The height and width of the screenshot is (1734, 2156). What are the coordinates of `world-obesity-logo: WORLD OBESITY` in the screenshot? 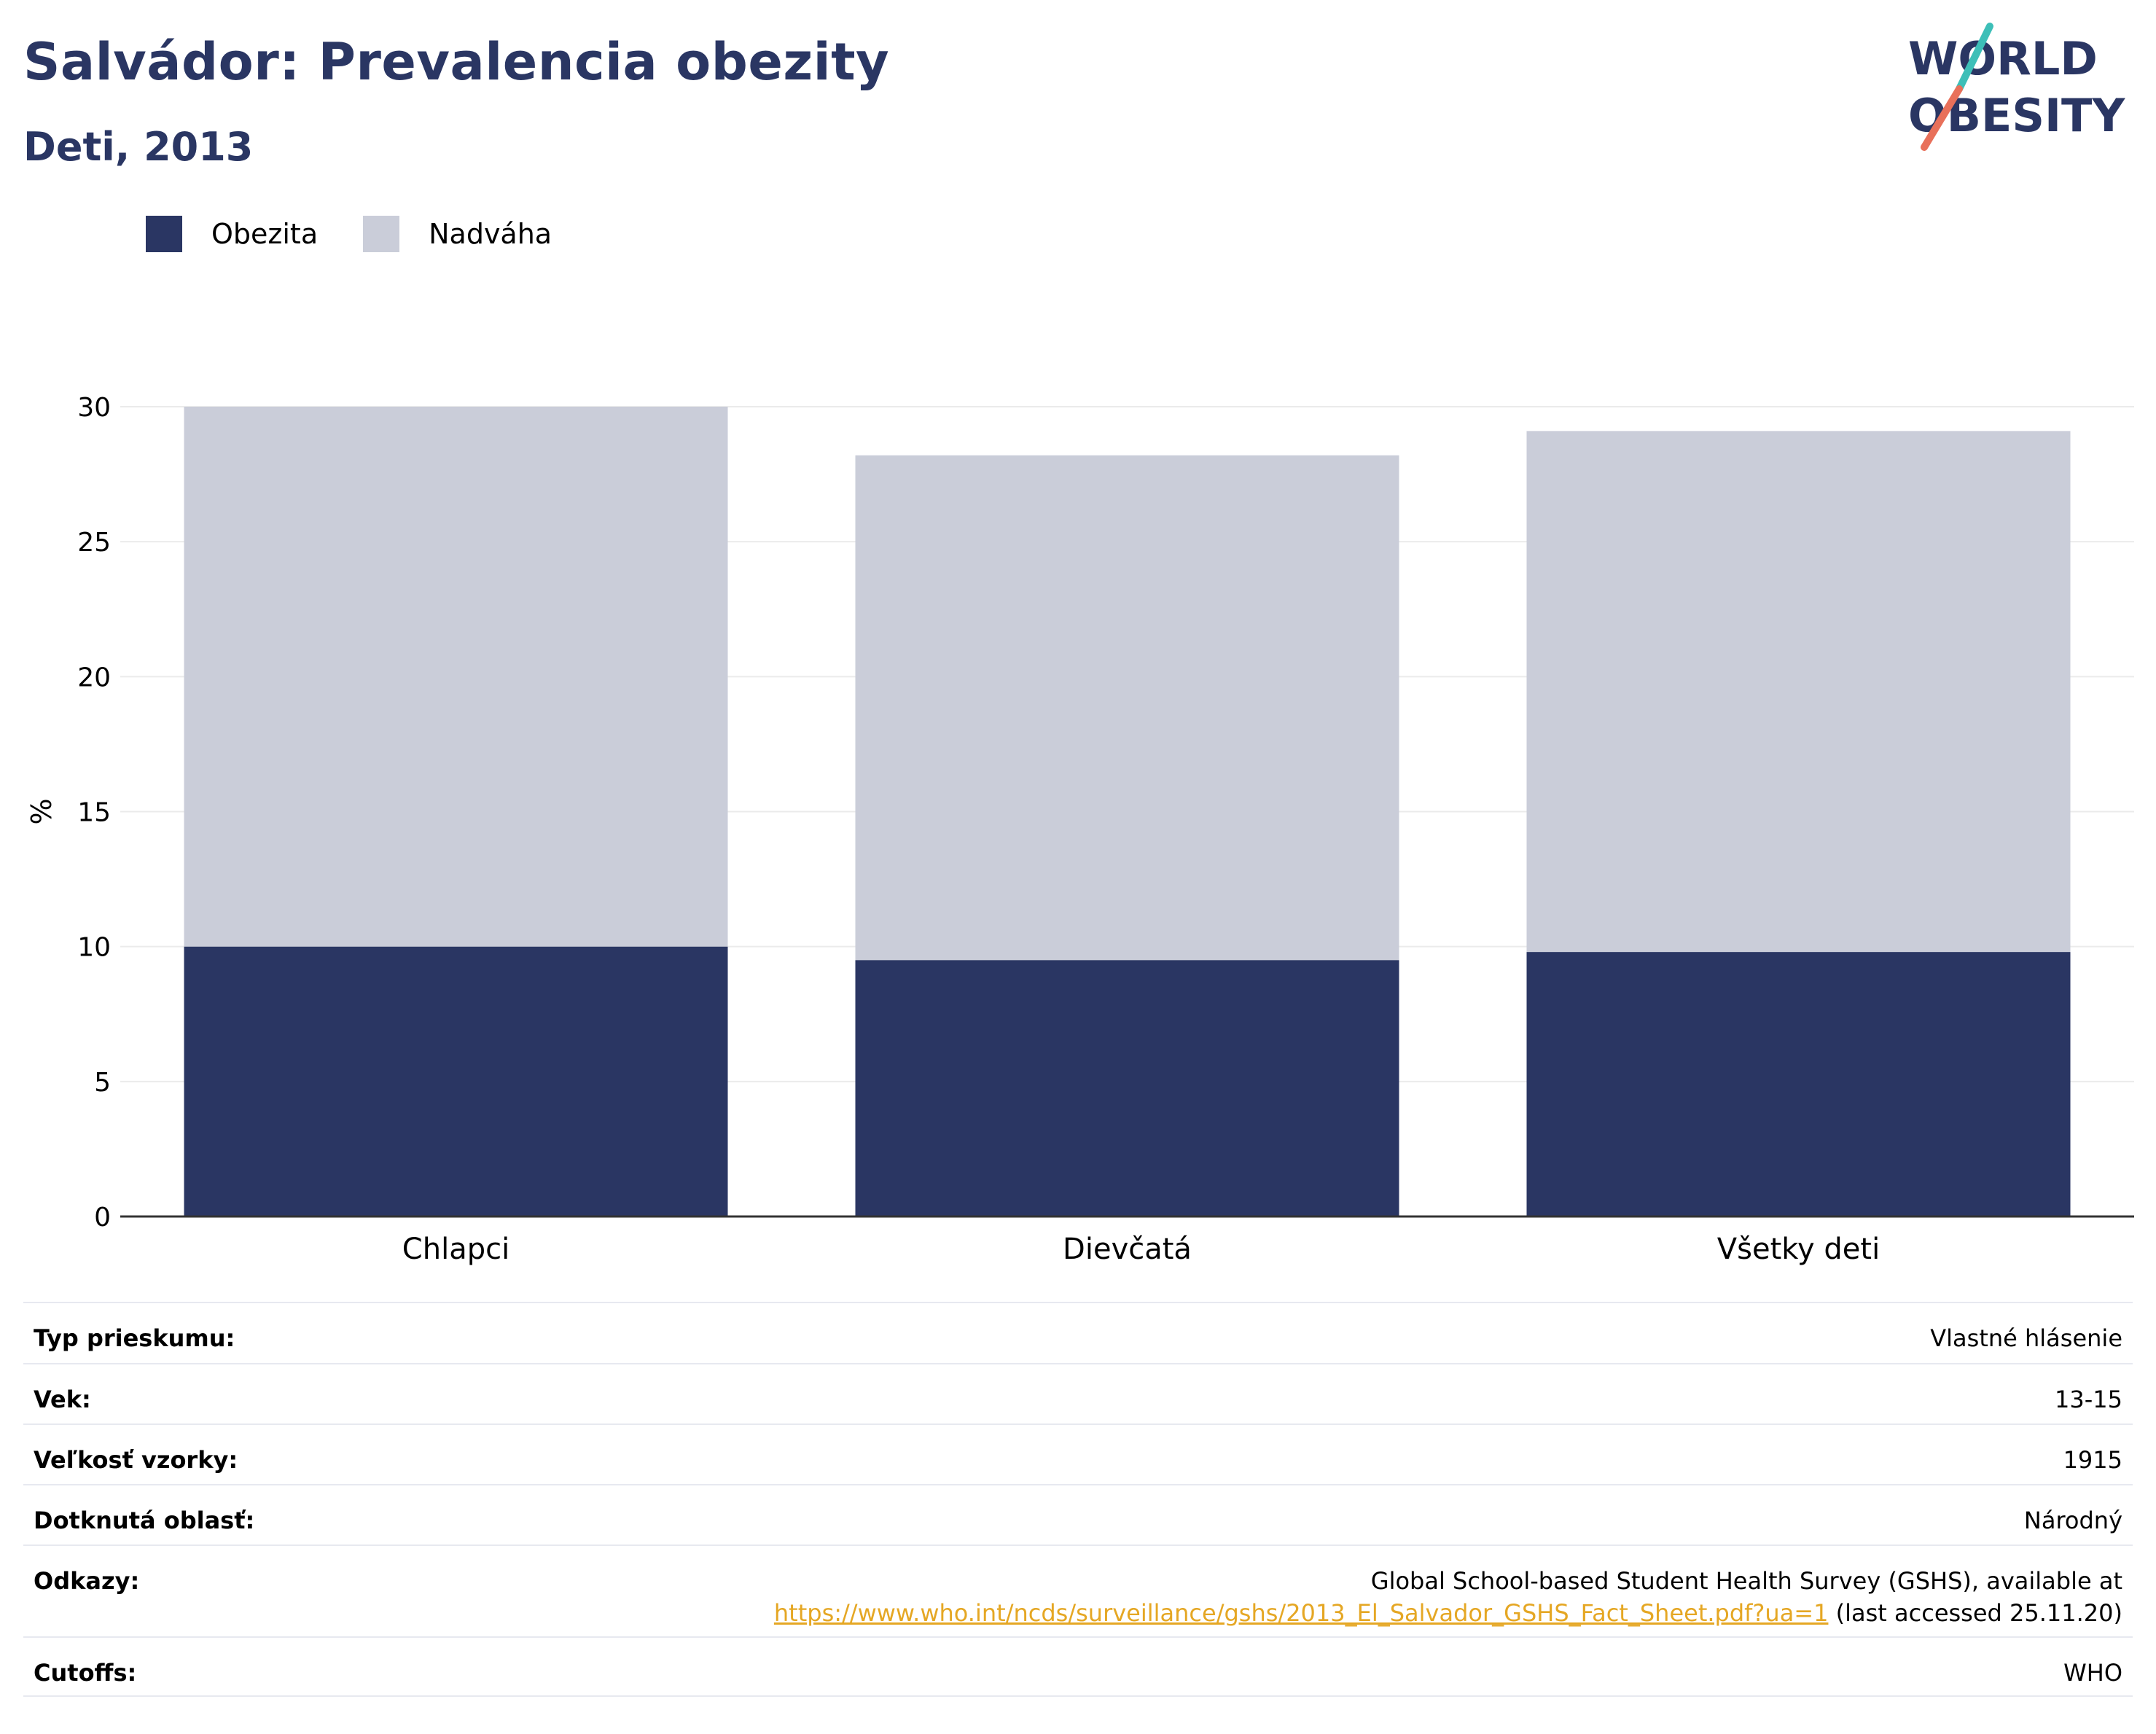 It's located at (2016, 87).